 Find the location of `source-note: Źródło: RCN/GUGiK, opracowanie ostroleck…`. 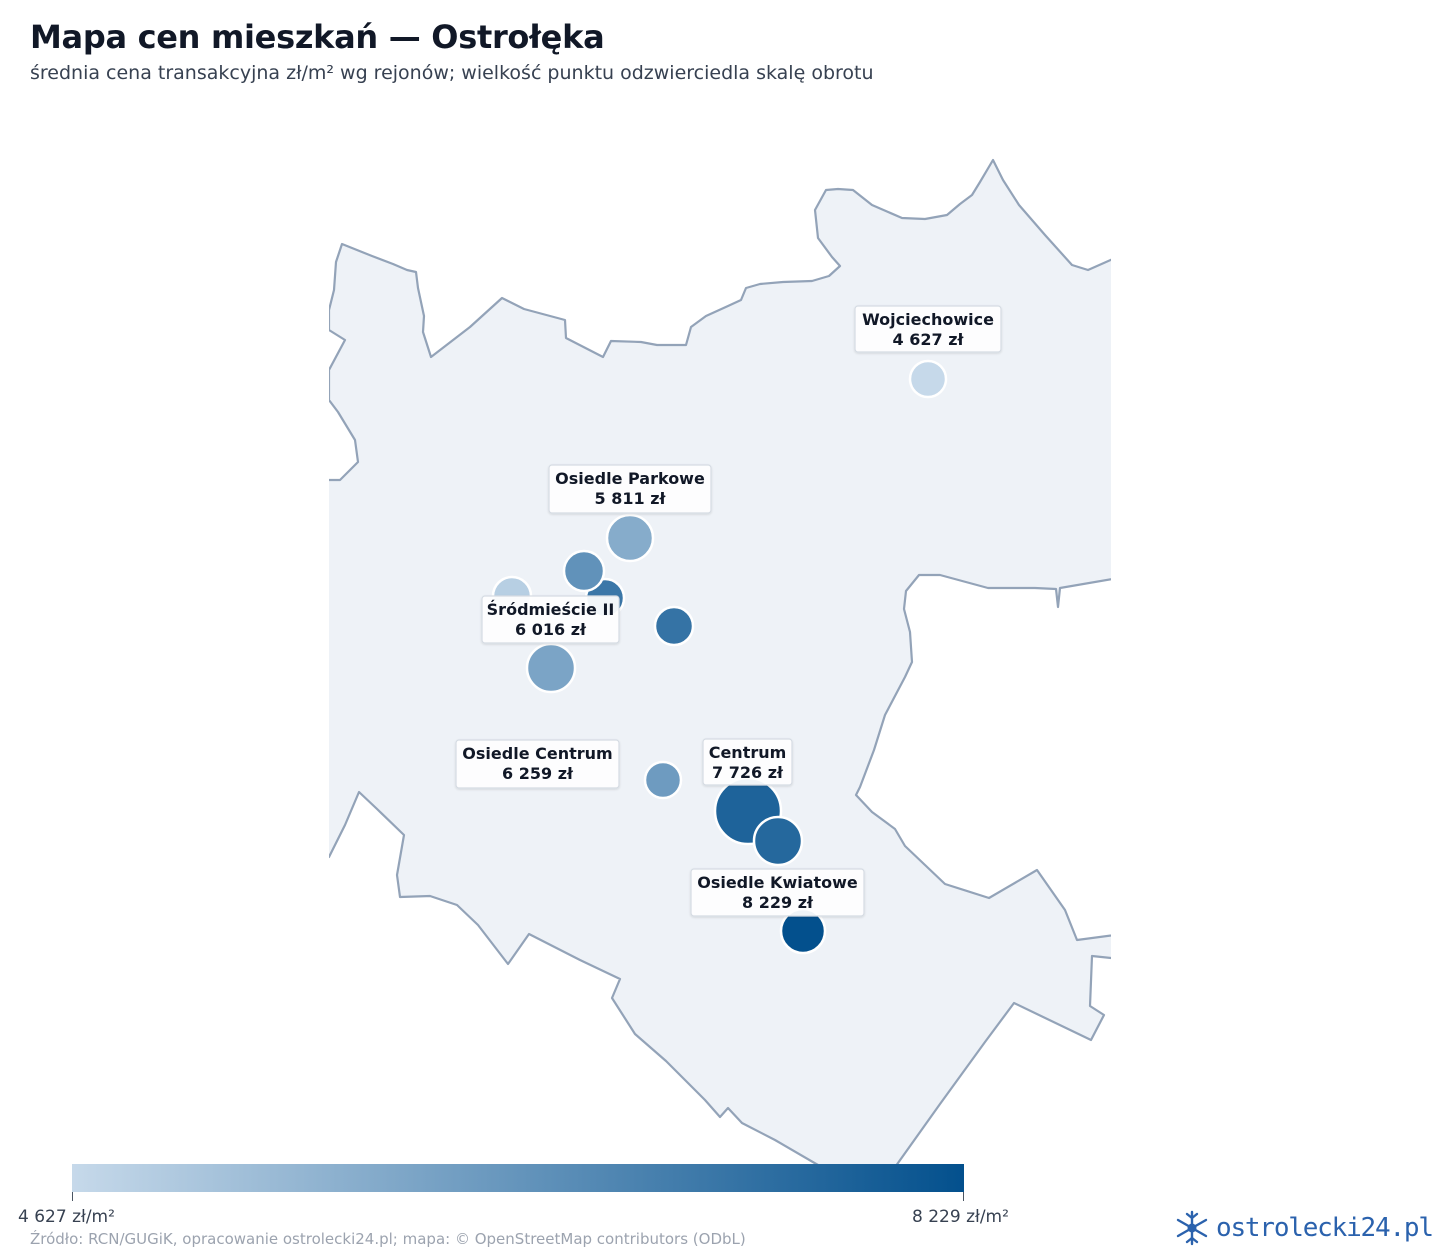

source-note: Źródło: RCN/GUGiK, opracowanie ostroleck… is located at coordinates (388, 1239).